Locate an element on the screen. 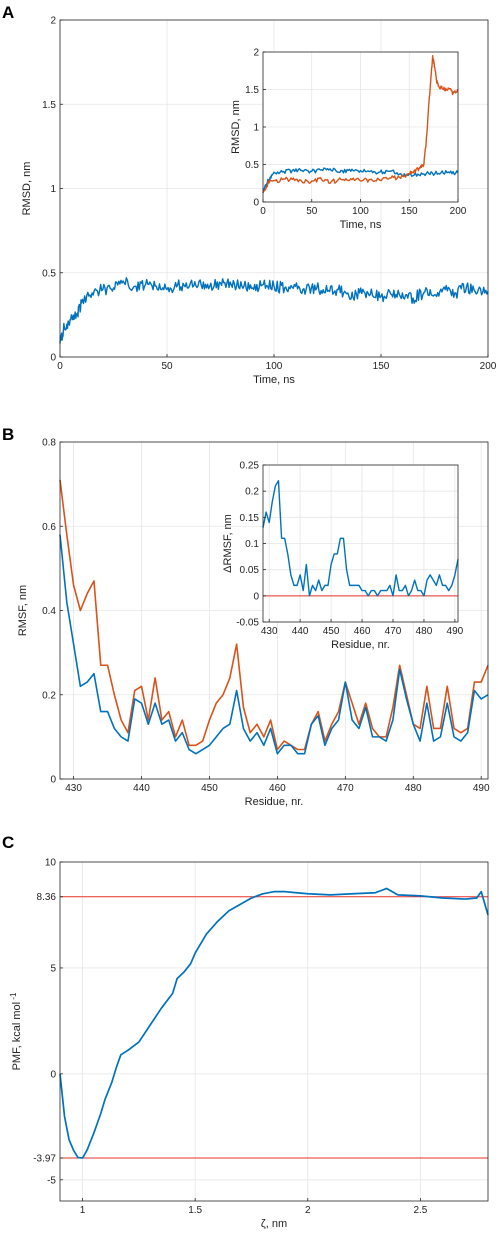 The image size is (498, 1238). drmsf-inset-ytick-label: 0 is located at coordinates (256, 596).